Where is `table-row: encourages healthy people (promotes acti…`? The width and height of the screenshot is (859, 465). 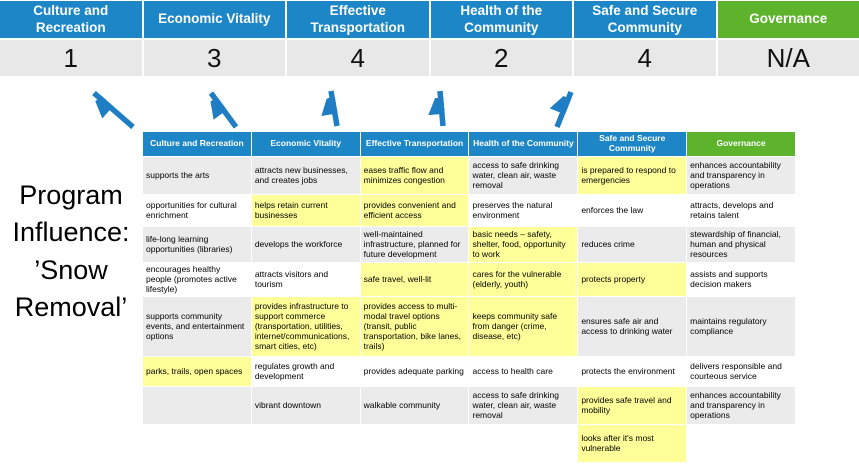 table-row: encourages healthy people (promotes acti… is located at coordinates (469, 279).